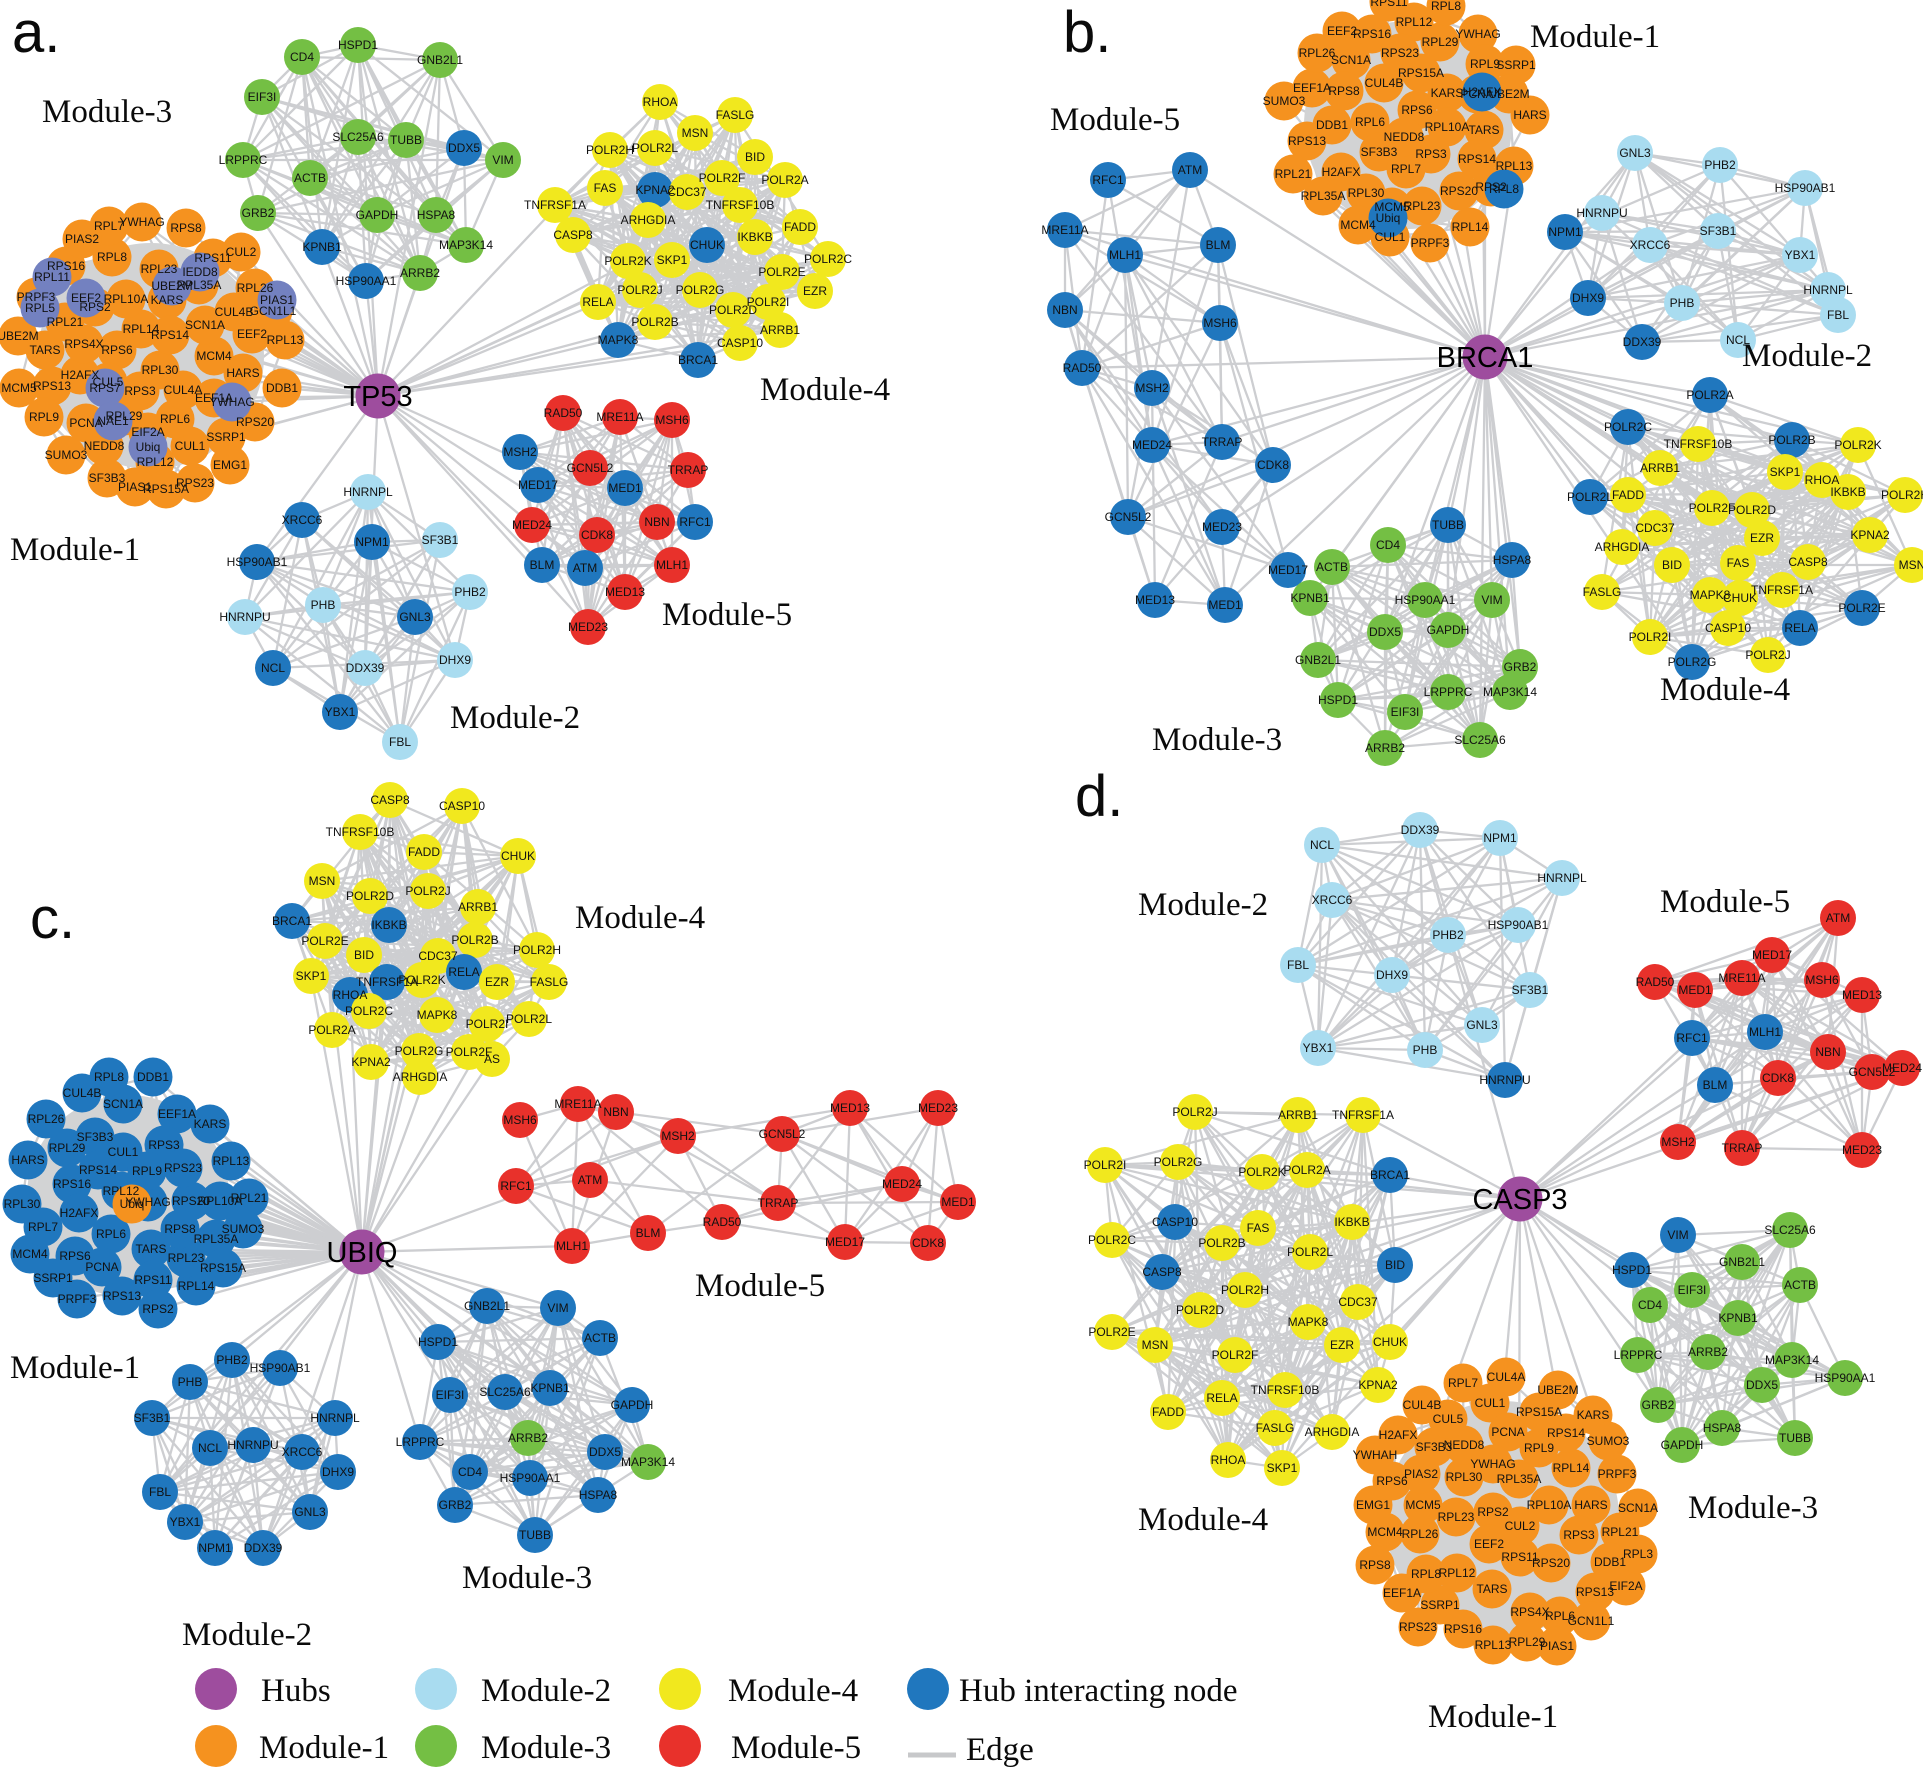 This screenshot has height=1780, width=1923. Describe the element at coordinates (1425, 1050) in the screenshot. I see `svg-text: PHB` at that location.